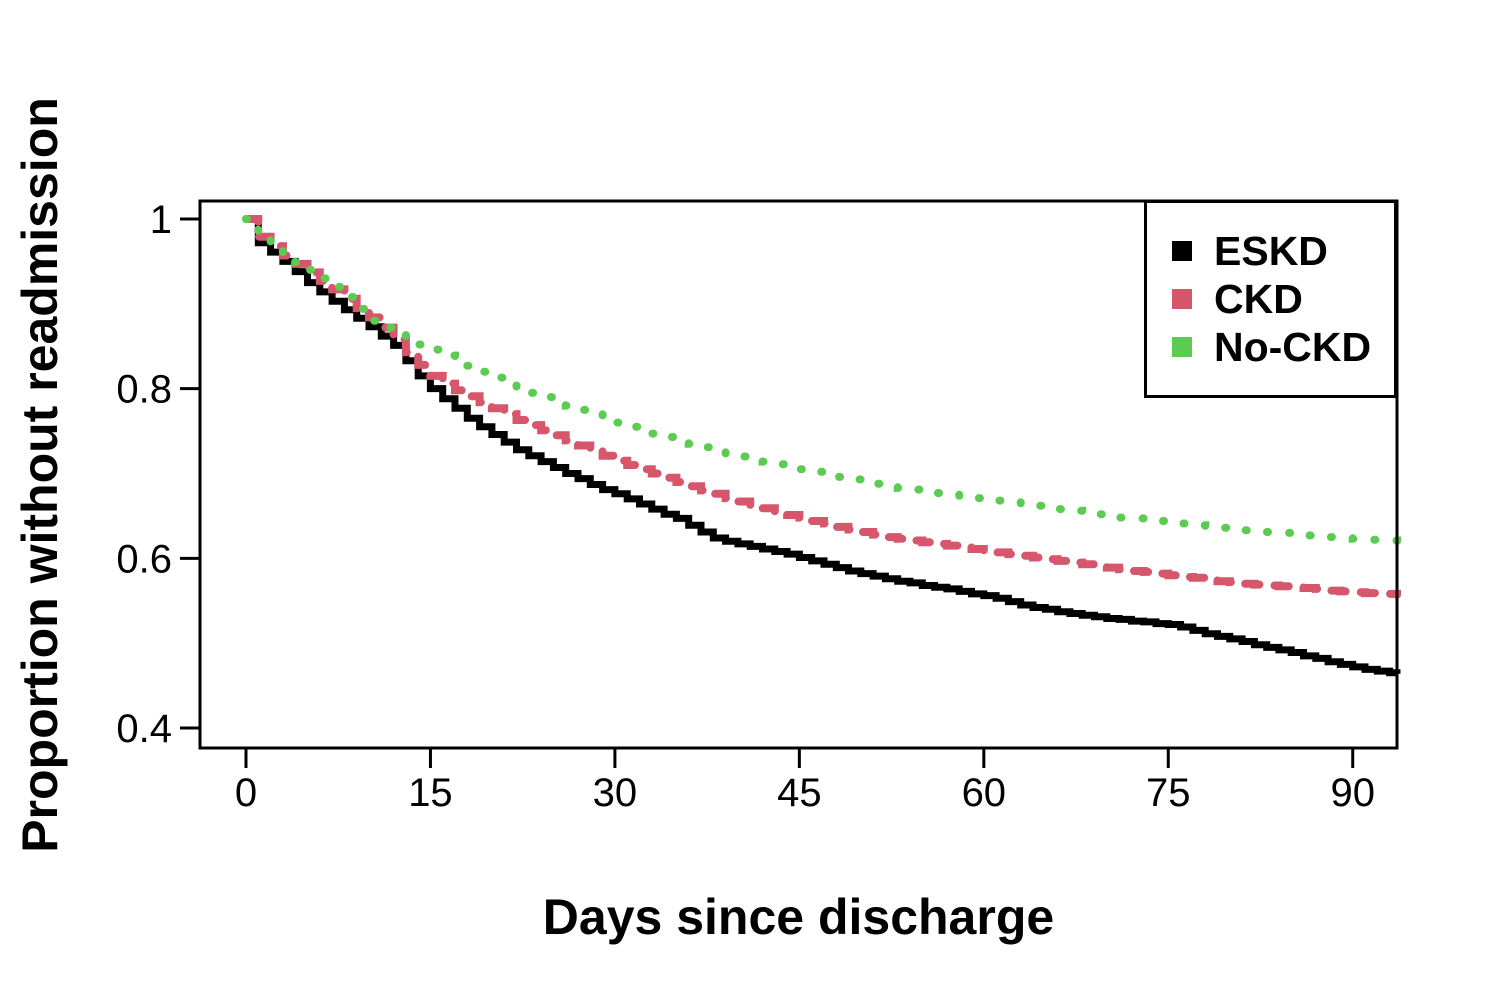  What do you see at coordinates (40, 475) in the screenshot?
I see `y-axis-title: Proportion without readmission` at bounding box center [40, 475].